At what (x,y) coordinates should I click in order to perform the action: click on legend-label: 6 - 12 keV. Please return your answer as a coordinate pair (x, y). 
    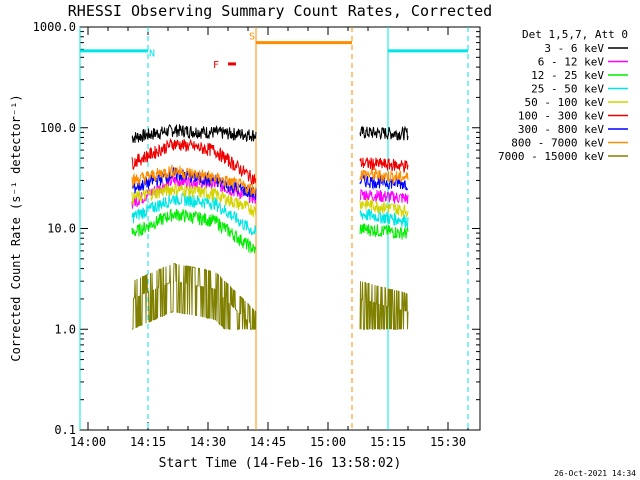
    Looking at the image, I should click on (571, 62).